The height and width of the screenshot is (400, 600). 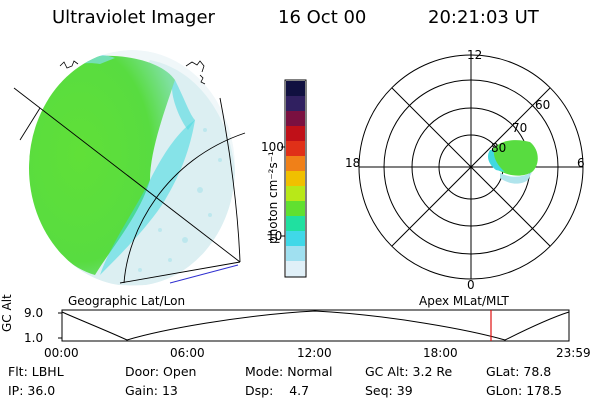 What do you see at coordinates (483, 17) in the screenshot?
I see `time-label: 20:21:03 UT` at bounding box center [483, 17].